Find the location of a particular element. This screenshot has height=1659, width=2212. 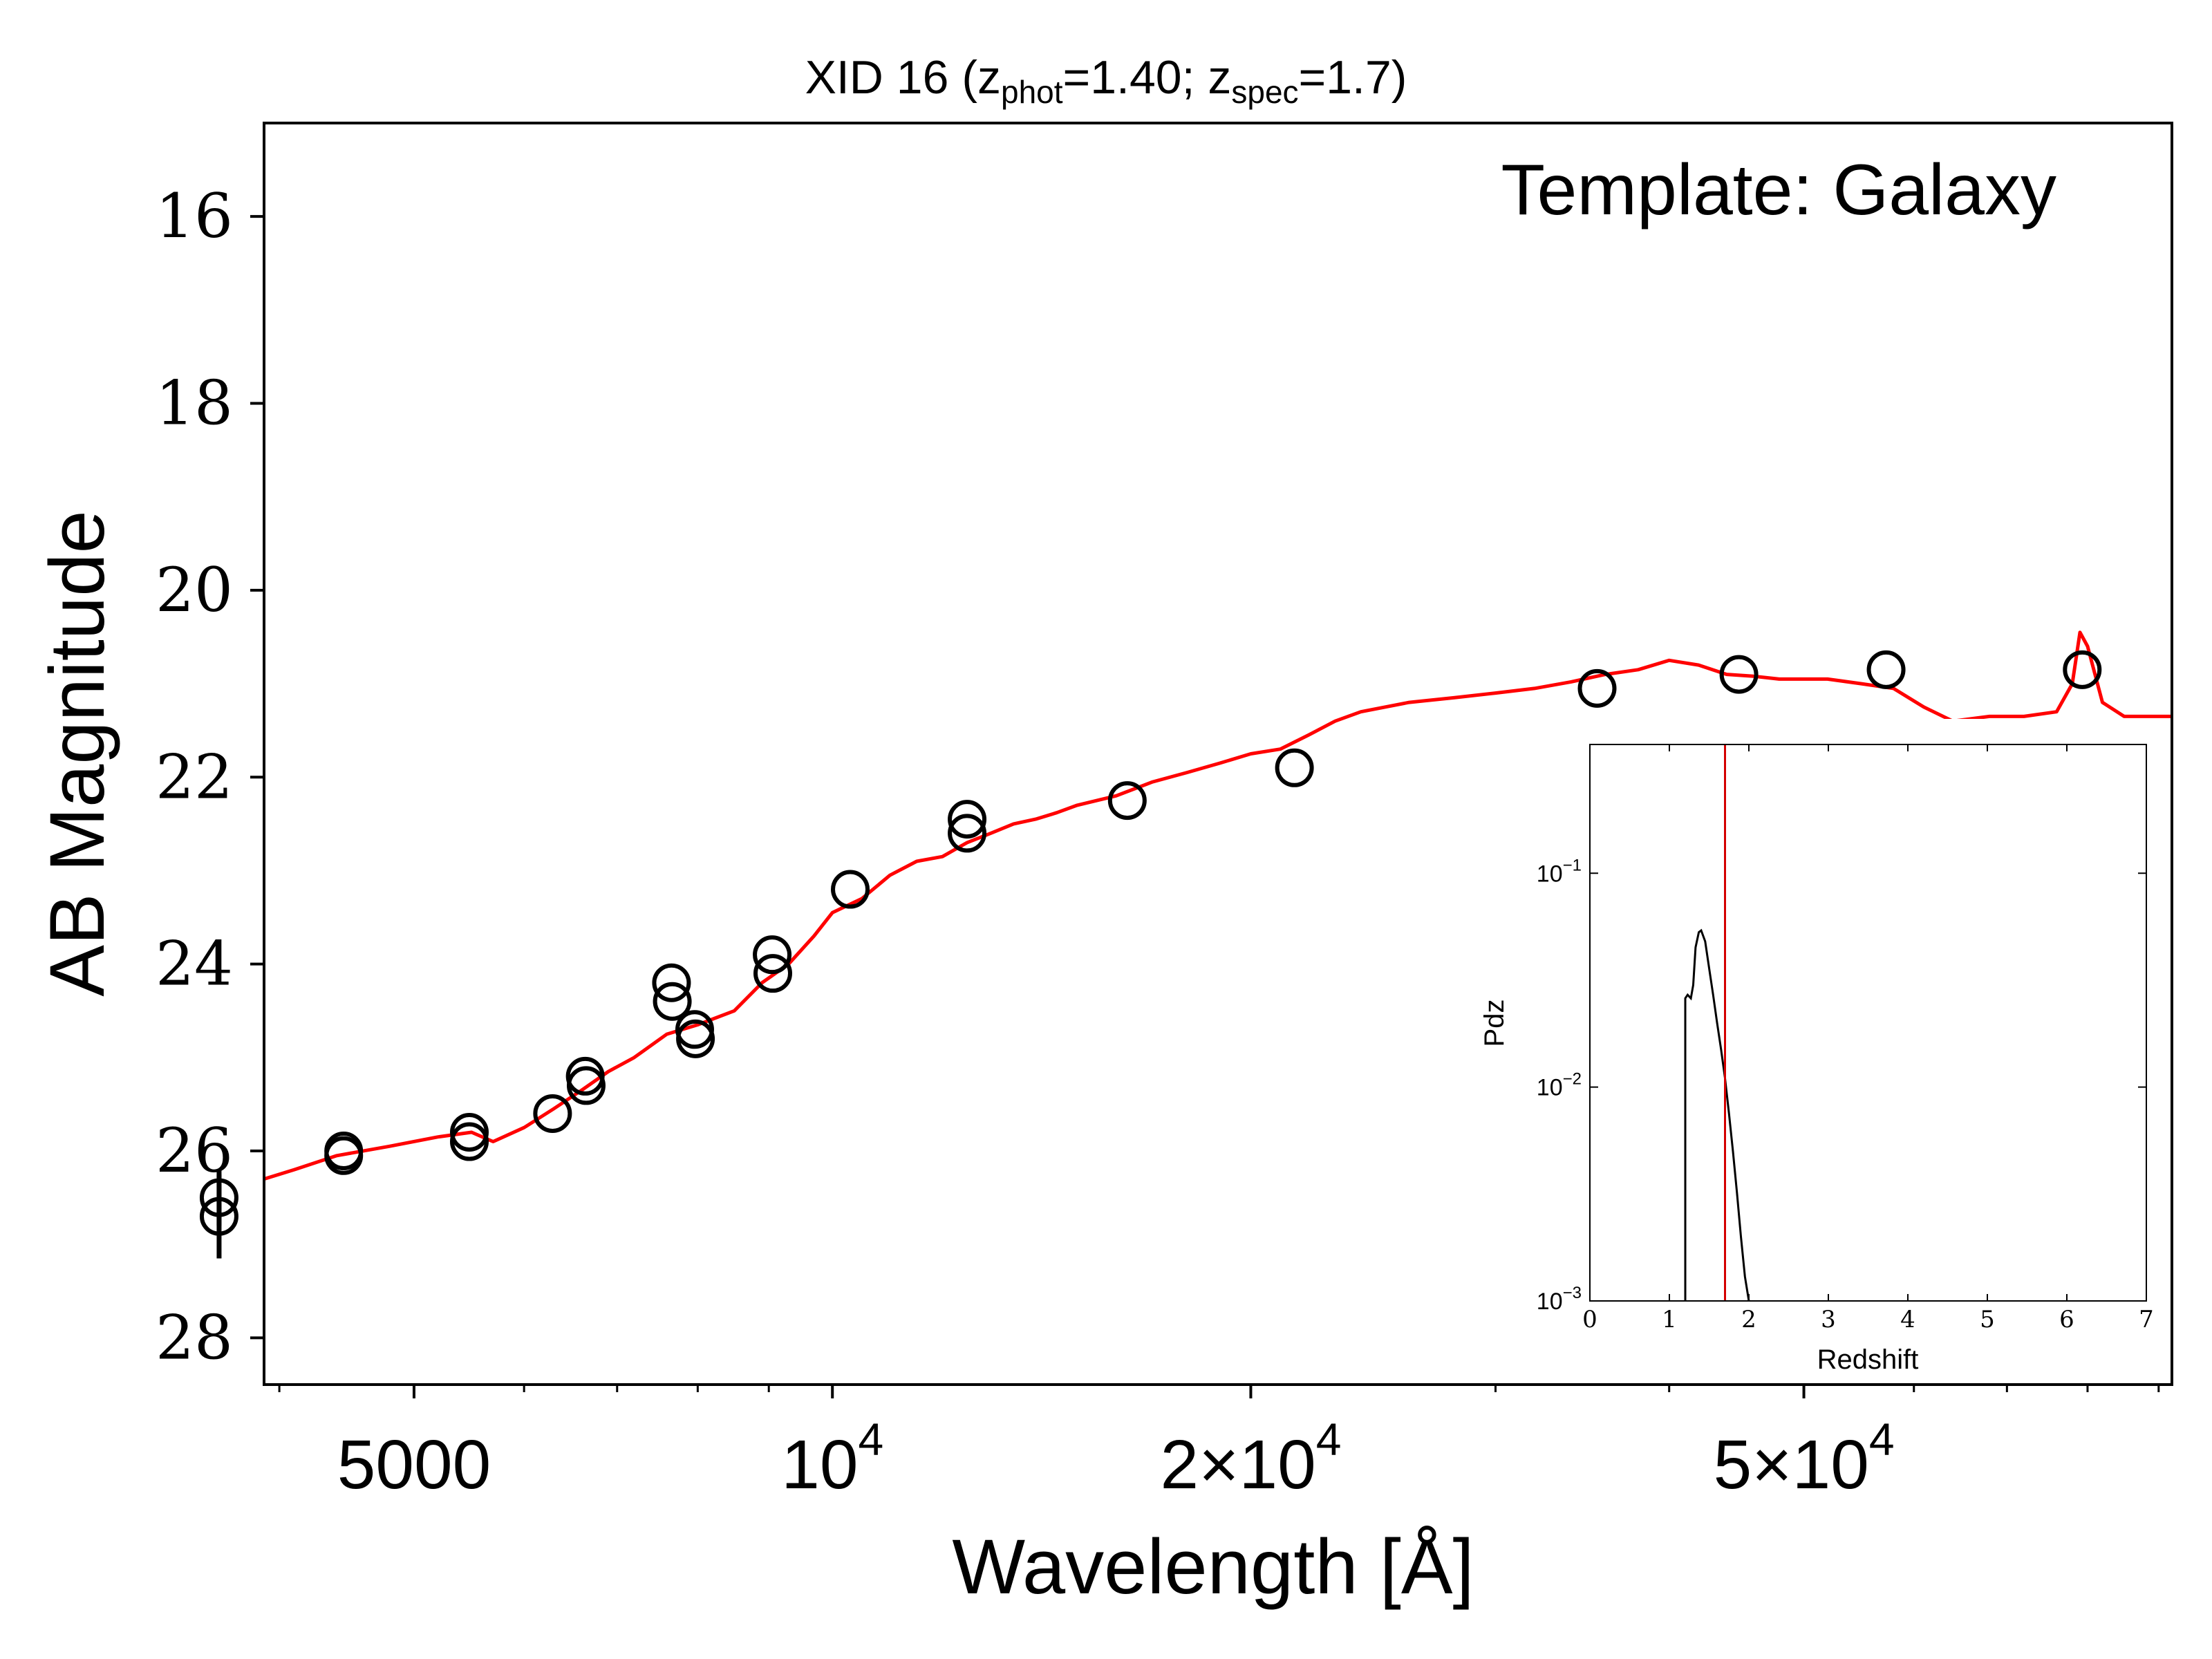

x-tick-label: 2×10⁴ is located at coordinates (1250, 1459).